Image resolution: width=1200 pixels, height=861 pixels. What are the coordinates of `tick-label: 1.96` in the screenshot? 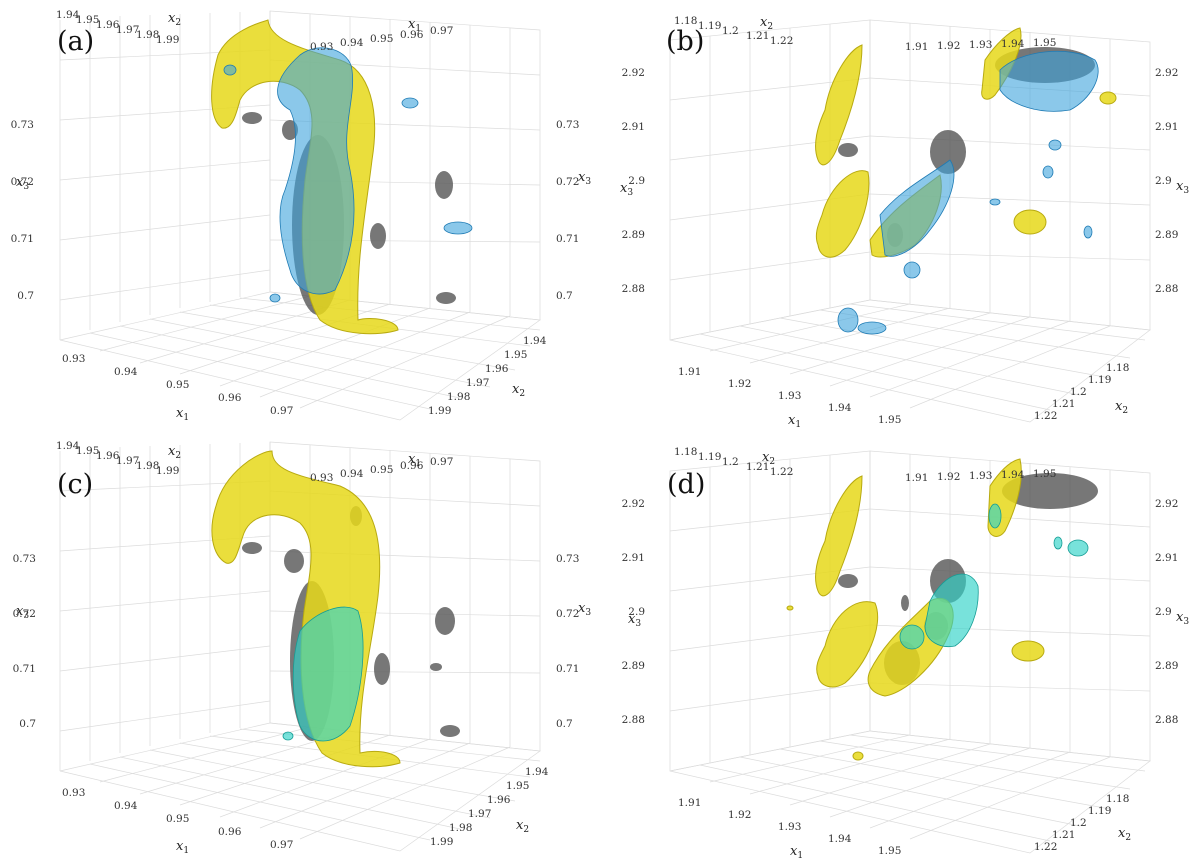 It's located at (499, 800).